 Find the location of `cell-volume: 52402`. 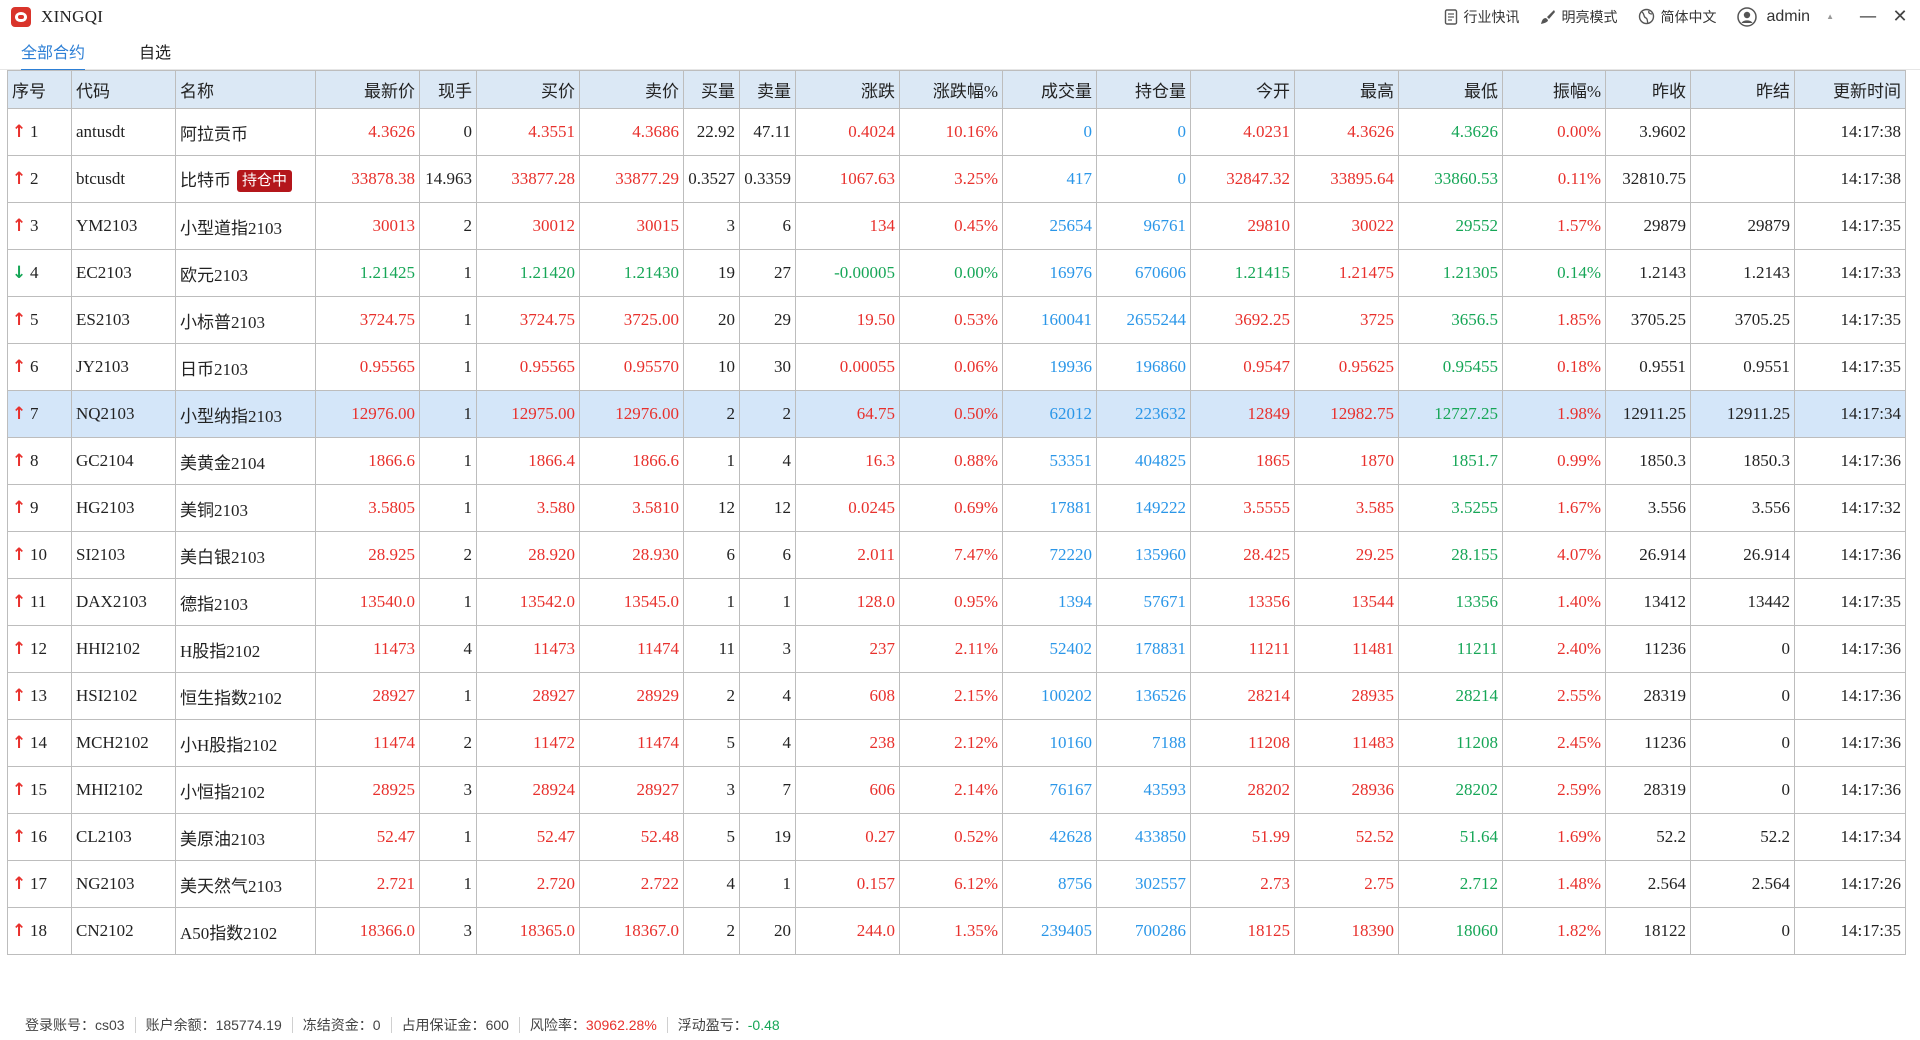

cell-volume: 52402 is located at coordinates (1049, 649).